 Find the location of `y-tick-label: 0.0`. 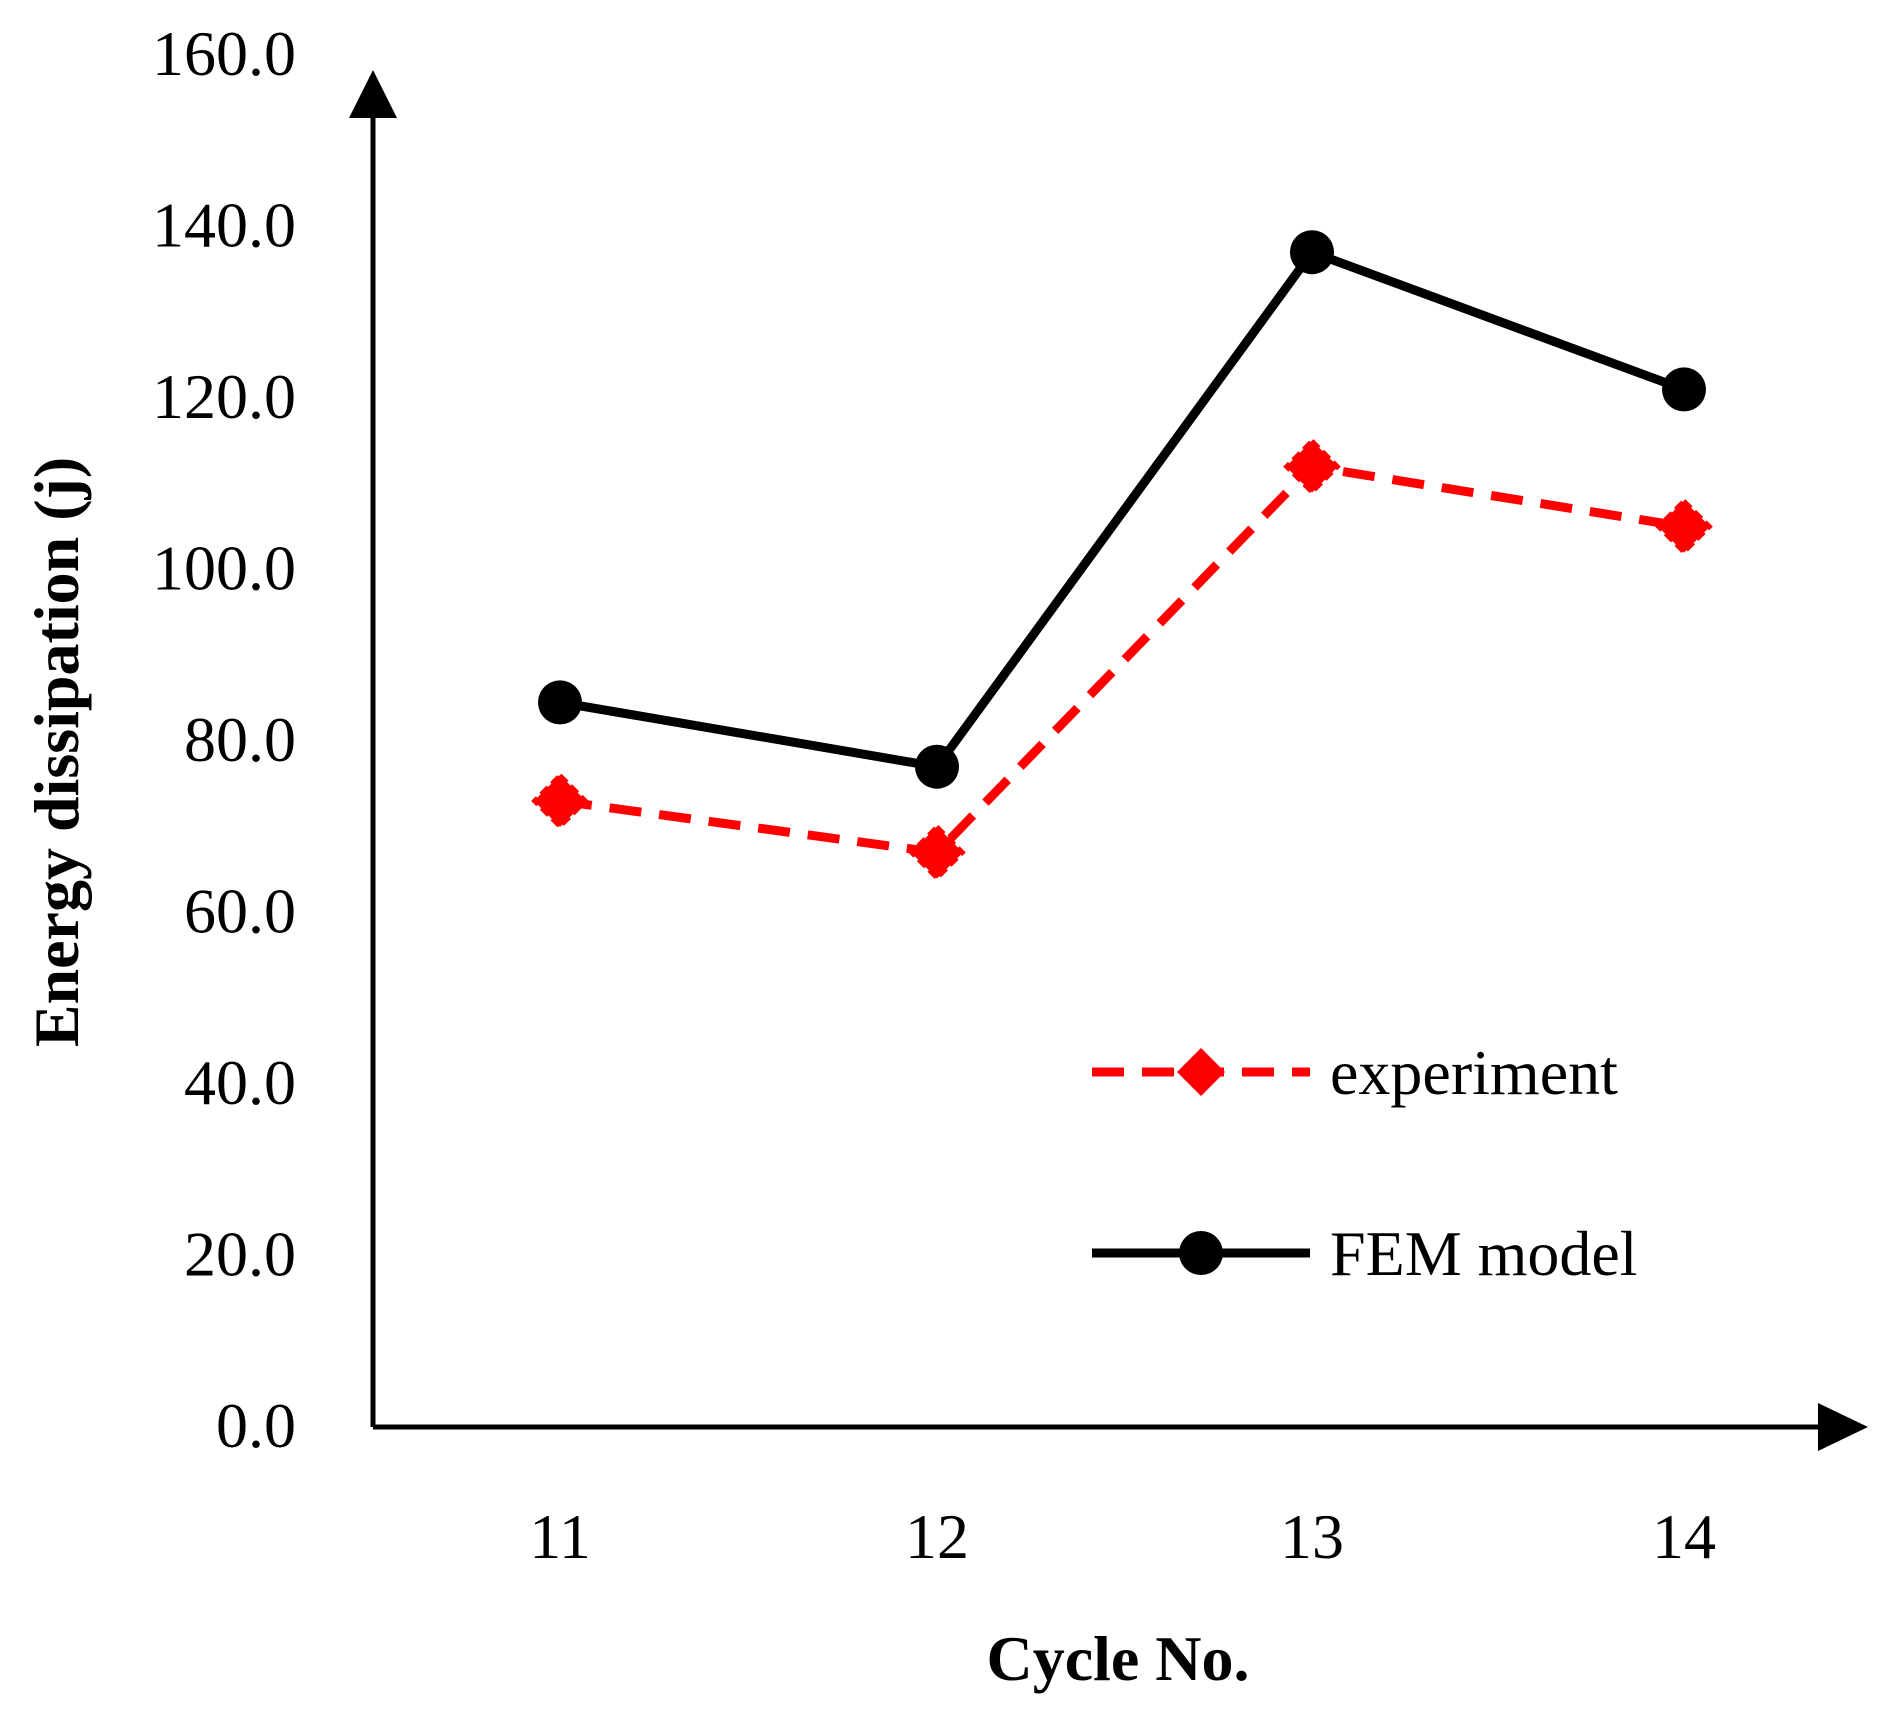

y-tick-label: 0.0 is located at coordinates (256, 1425).